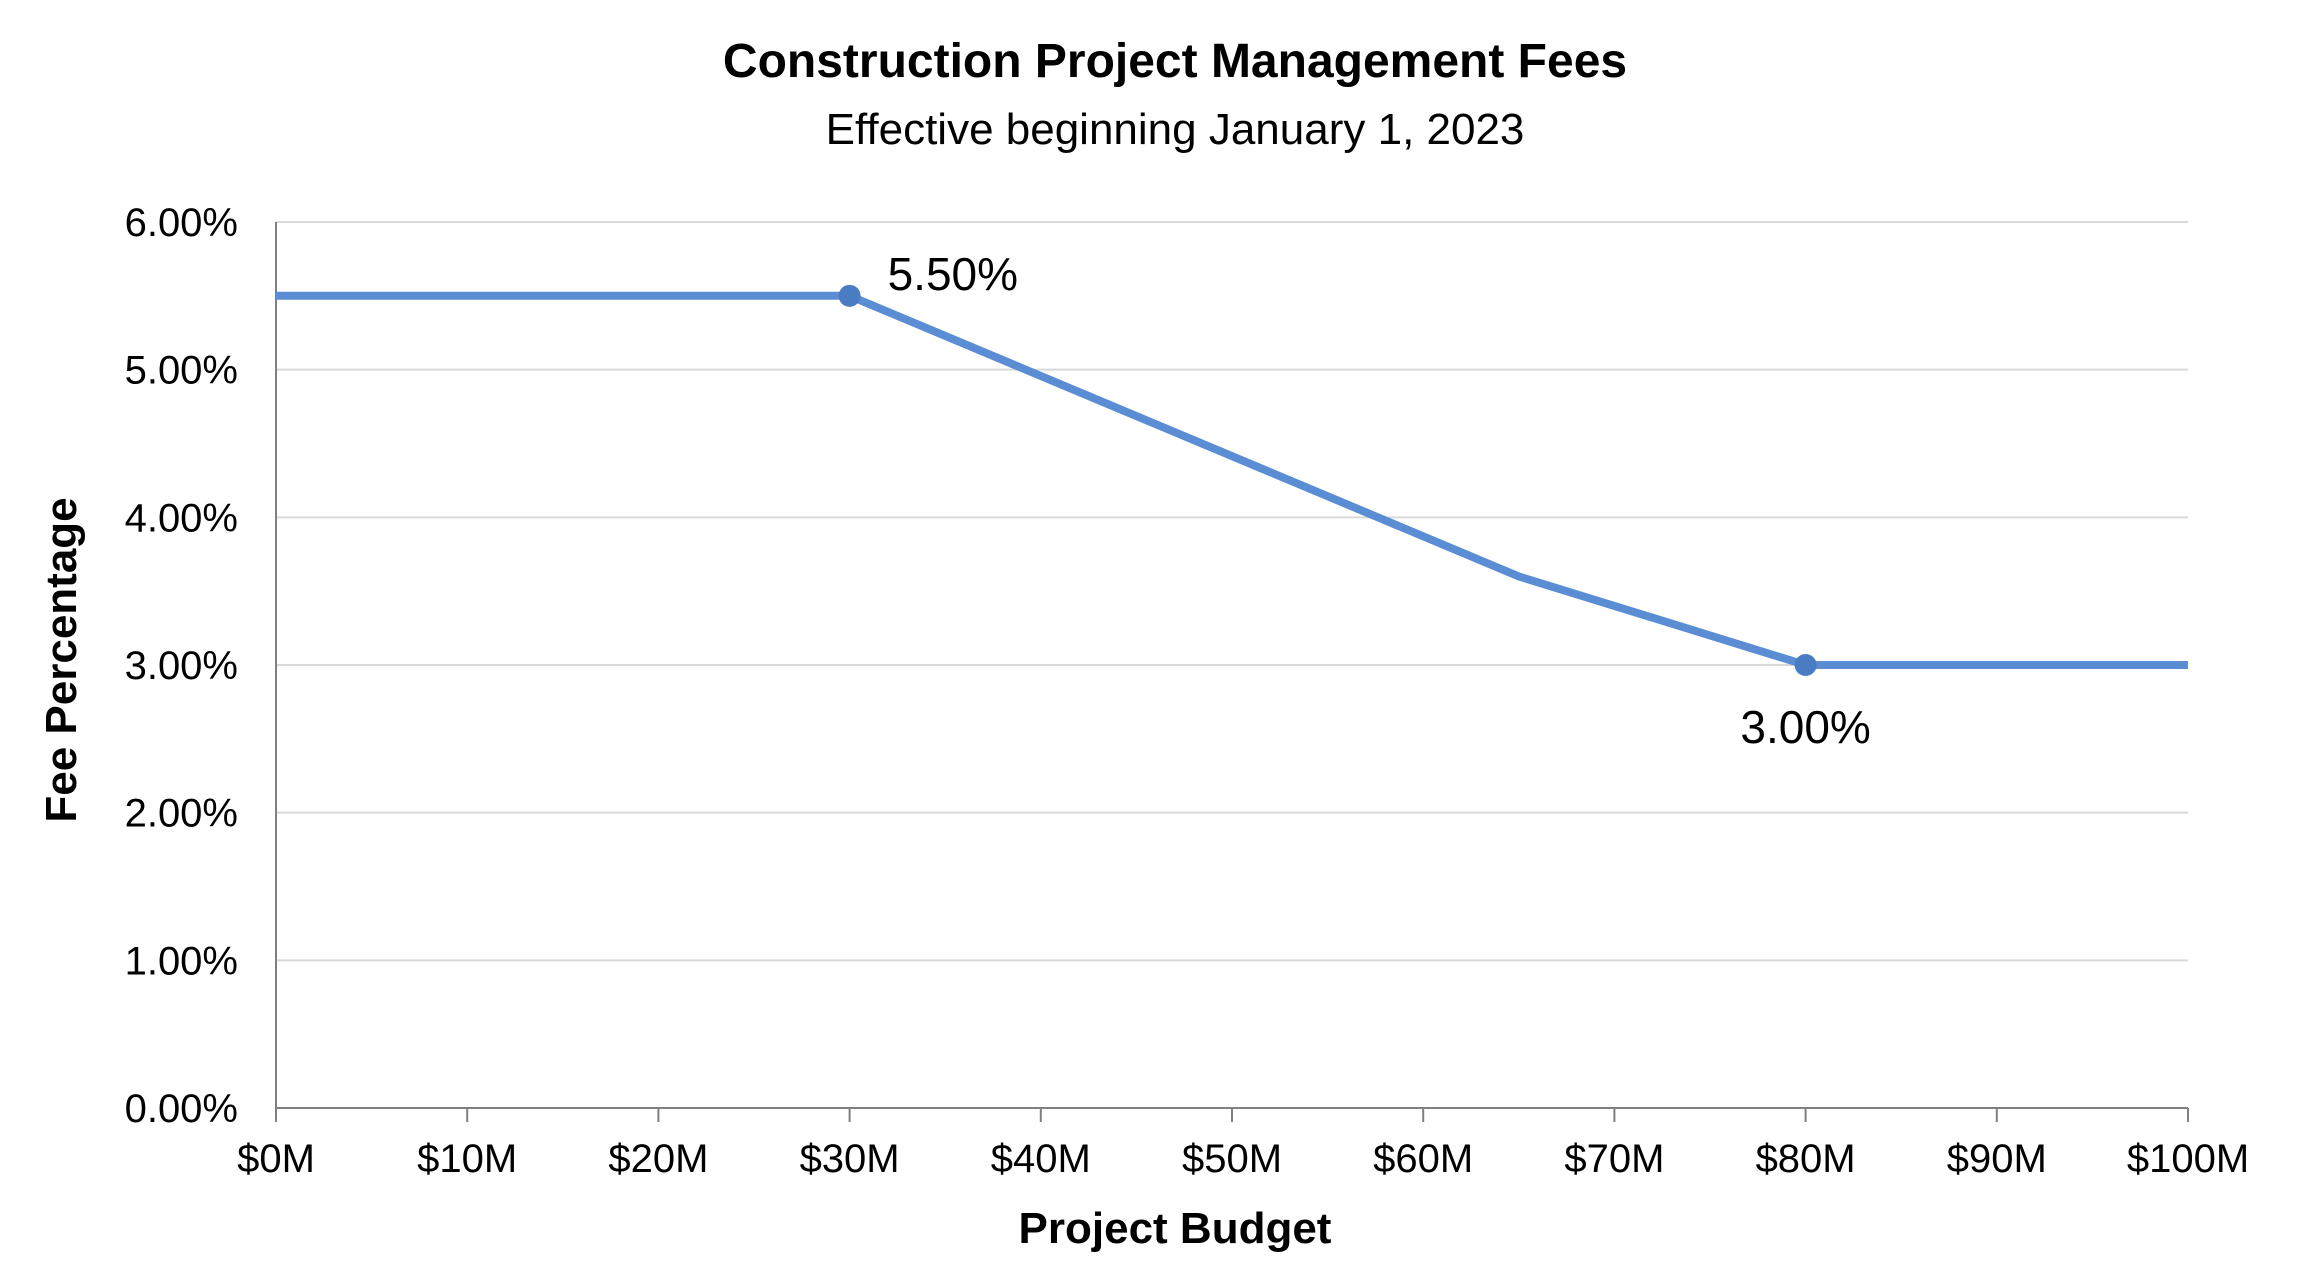  What do you see at coordinates (1175, 61) in the screenshot?
I see `chart-title: Construction Project Management Fees` at bounding box center [1175, 61].